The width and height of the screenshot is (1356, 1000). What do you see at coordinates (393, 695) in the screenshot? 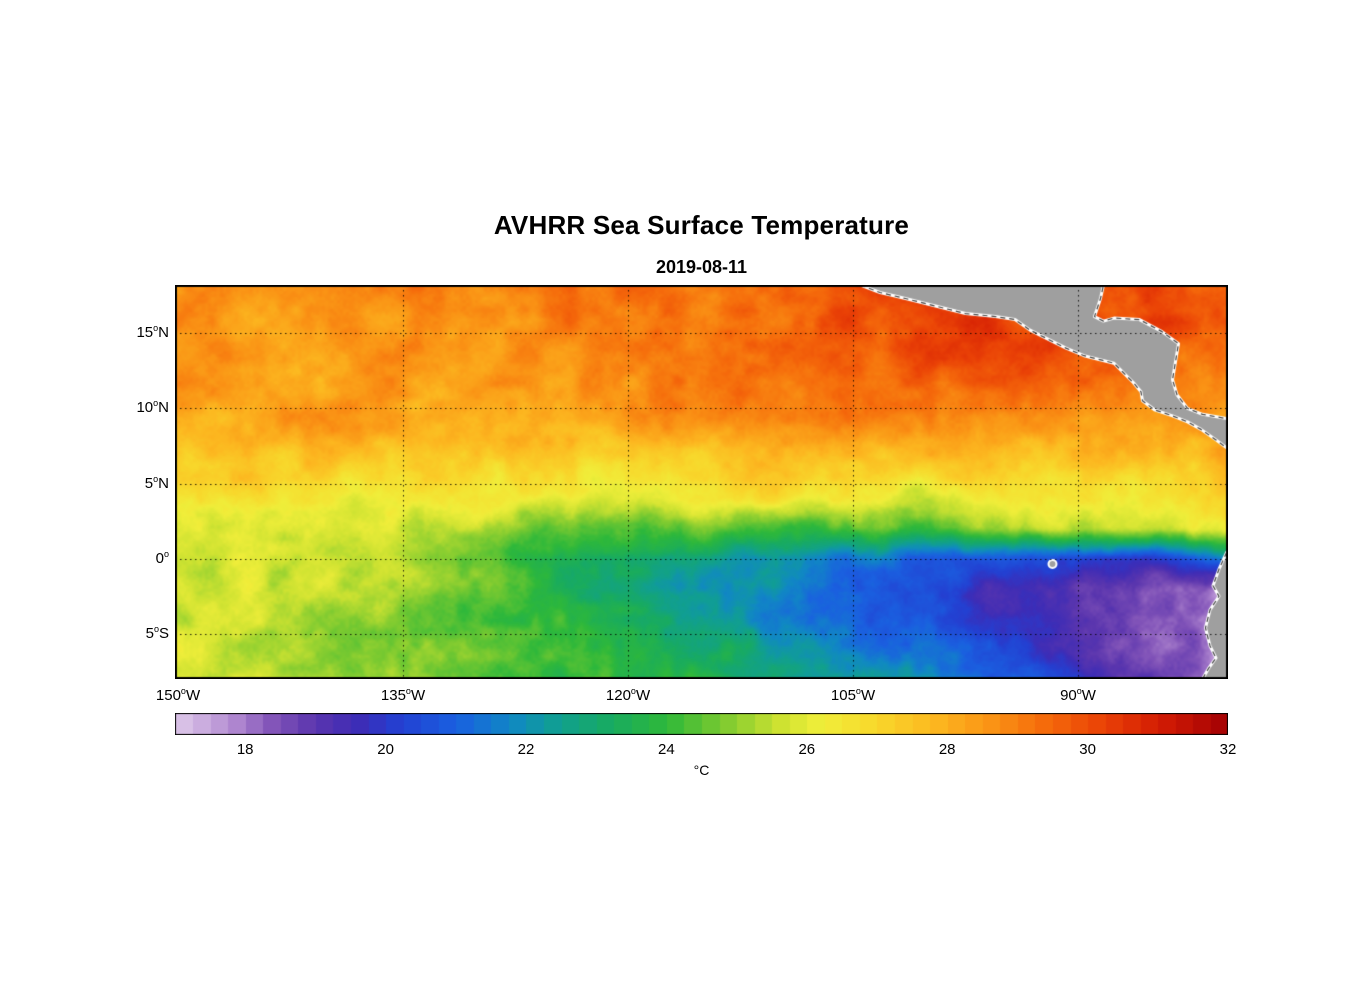
I see `tick-value: 135` at bounding box center [393, 695].